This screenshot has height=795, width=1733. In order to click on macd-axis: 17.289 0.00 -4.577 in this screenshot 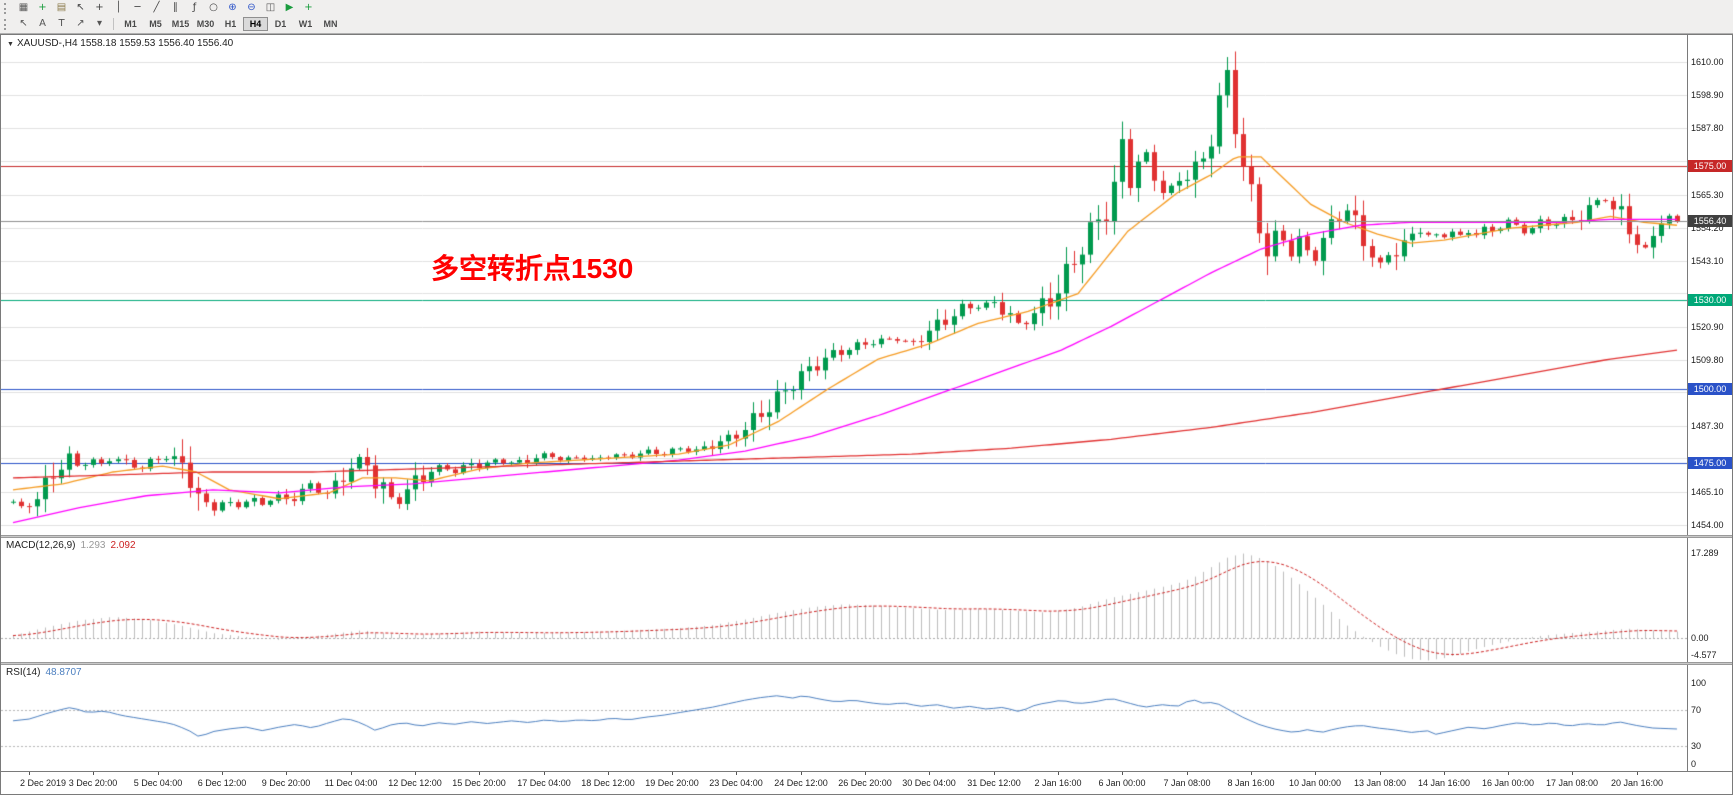, I will do `click(1709, 600)`.